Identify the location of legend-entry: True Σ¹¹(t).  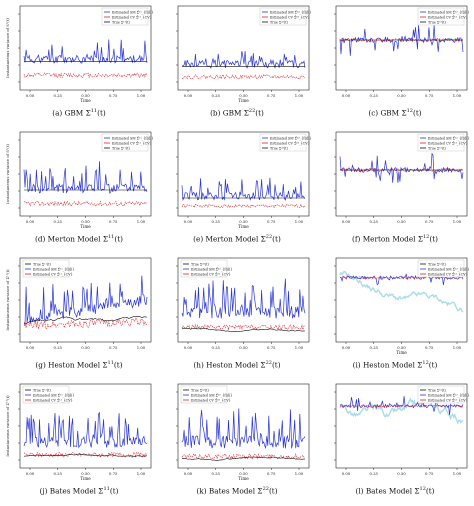
(121, 148).